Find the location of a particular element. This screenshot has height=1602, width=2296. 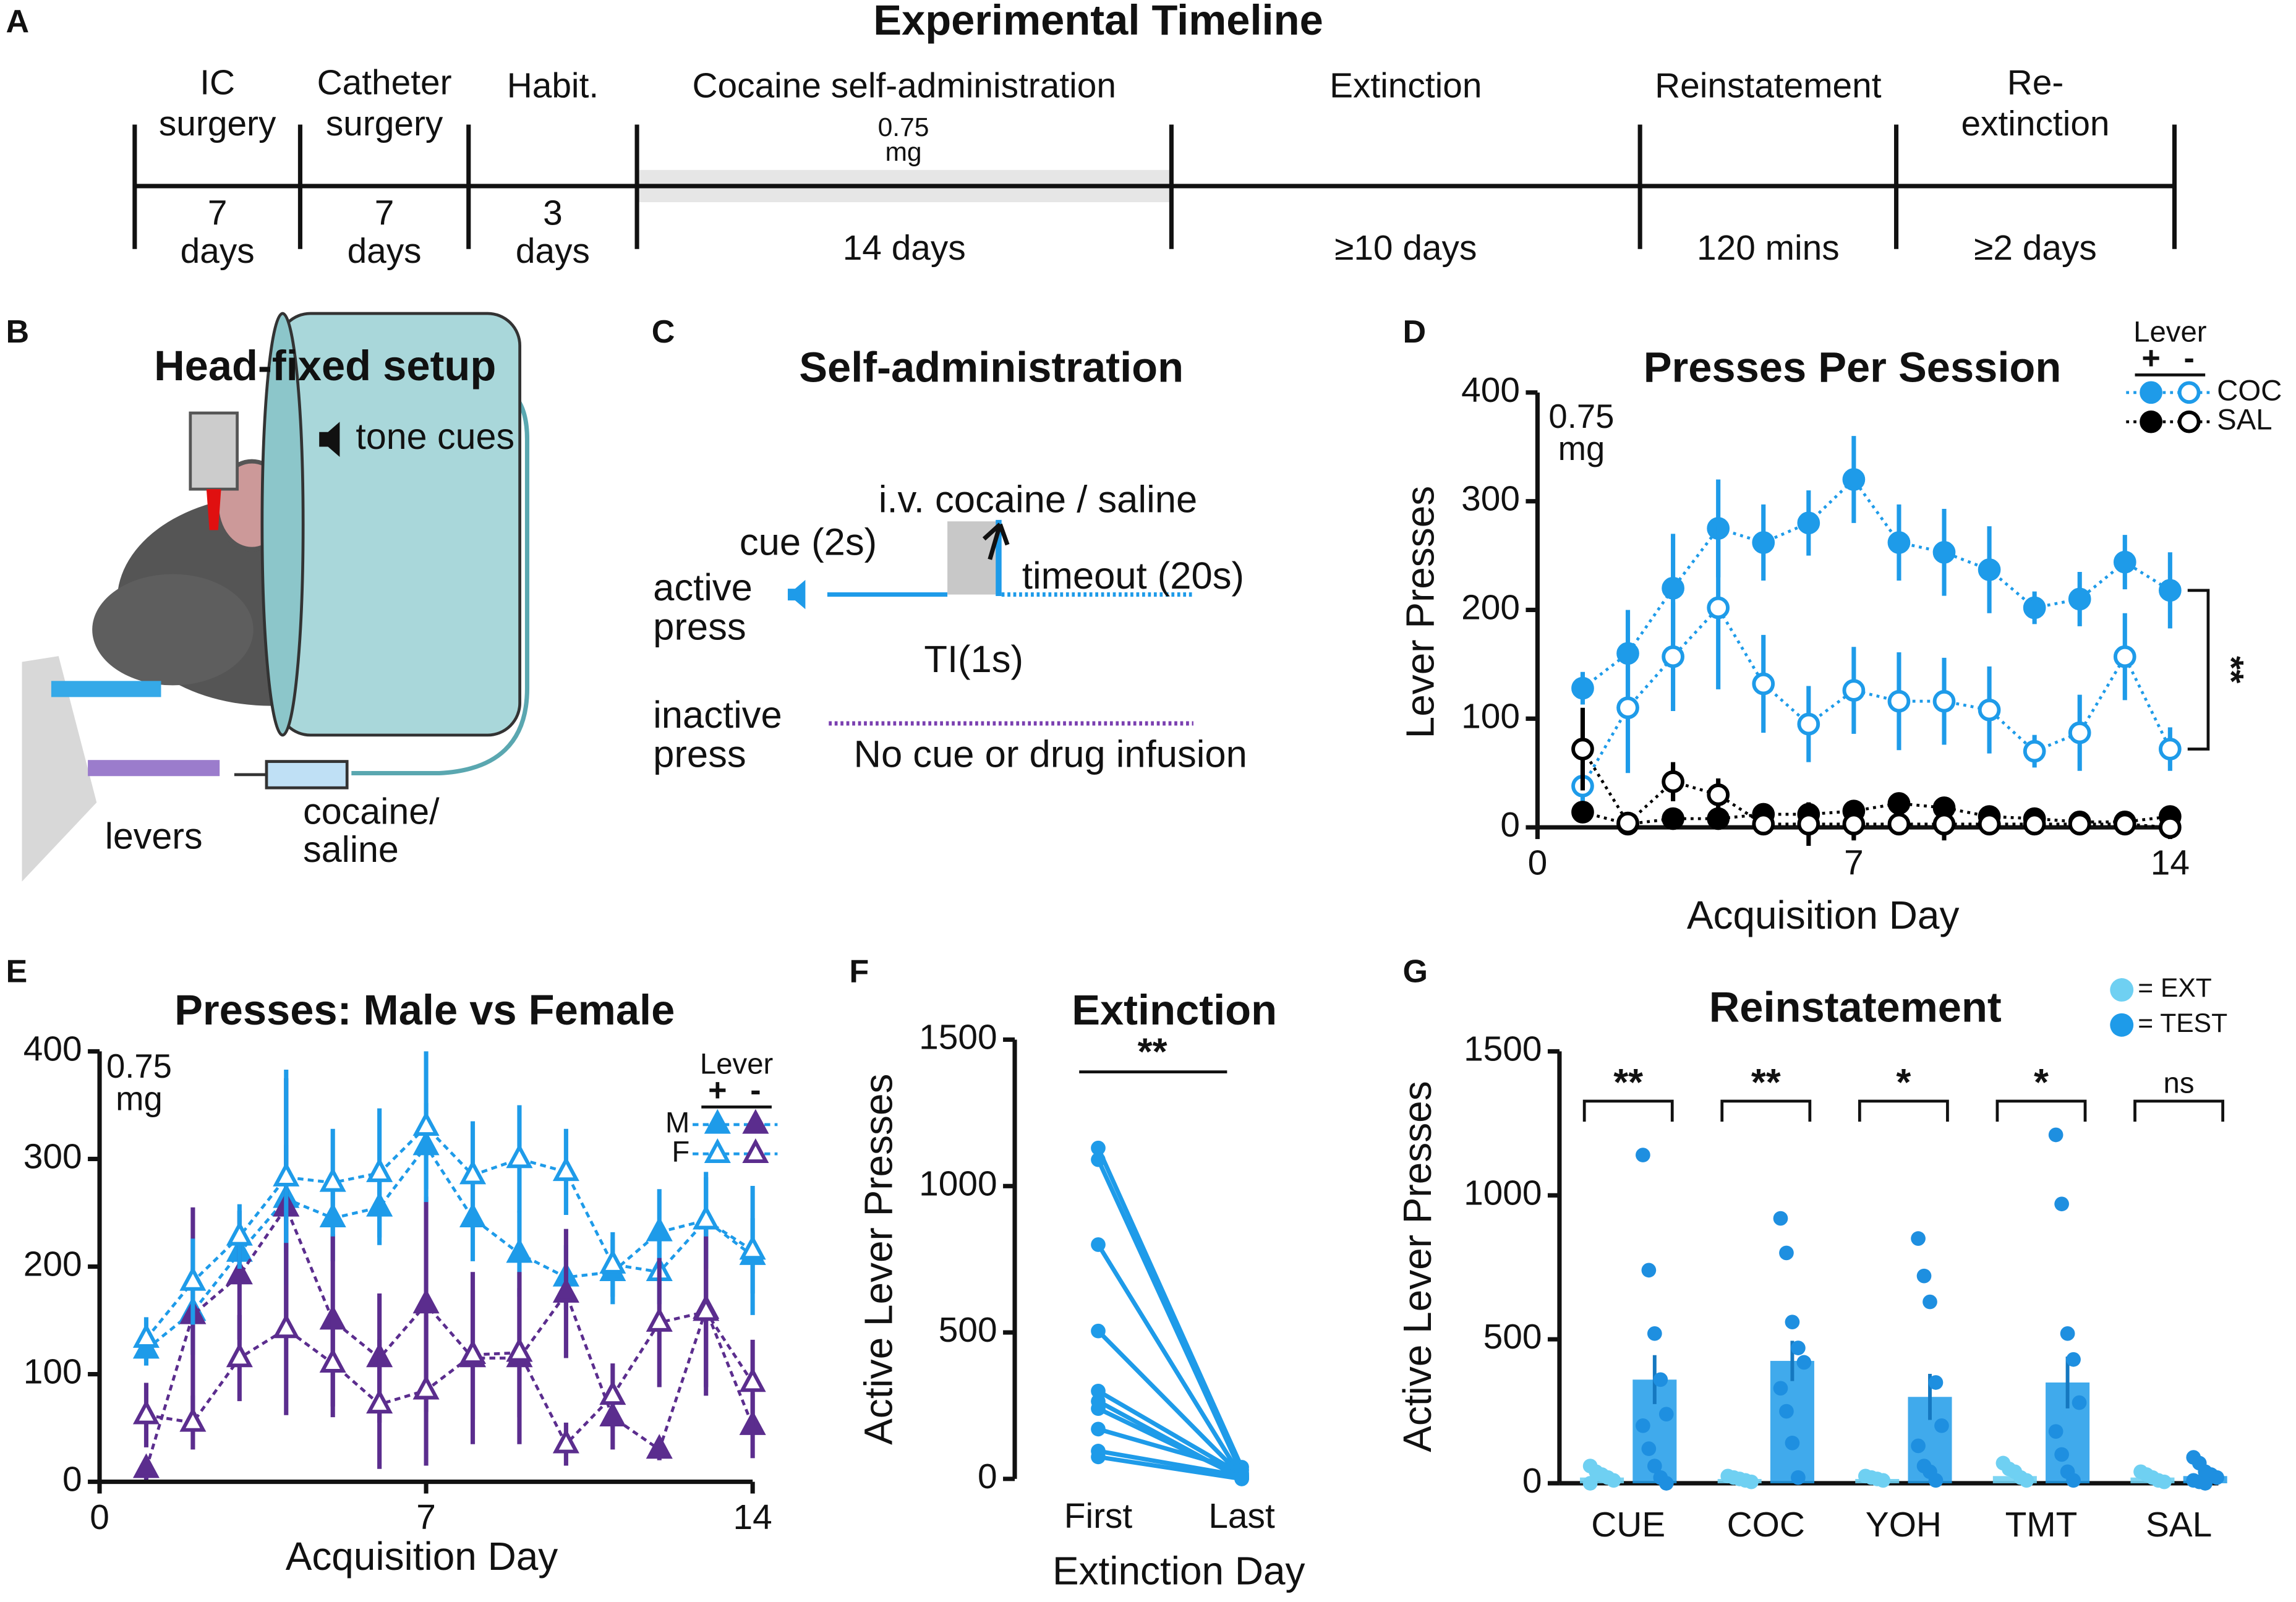

title: Self-administration is located at coordinates (991, 367).